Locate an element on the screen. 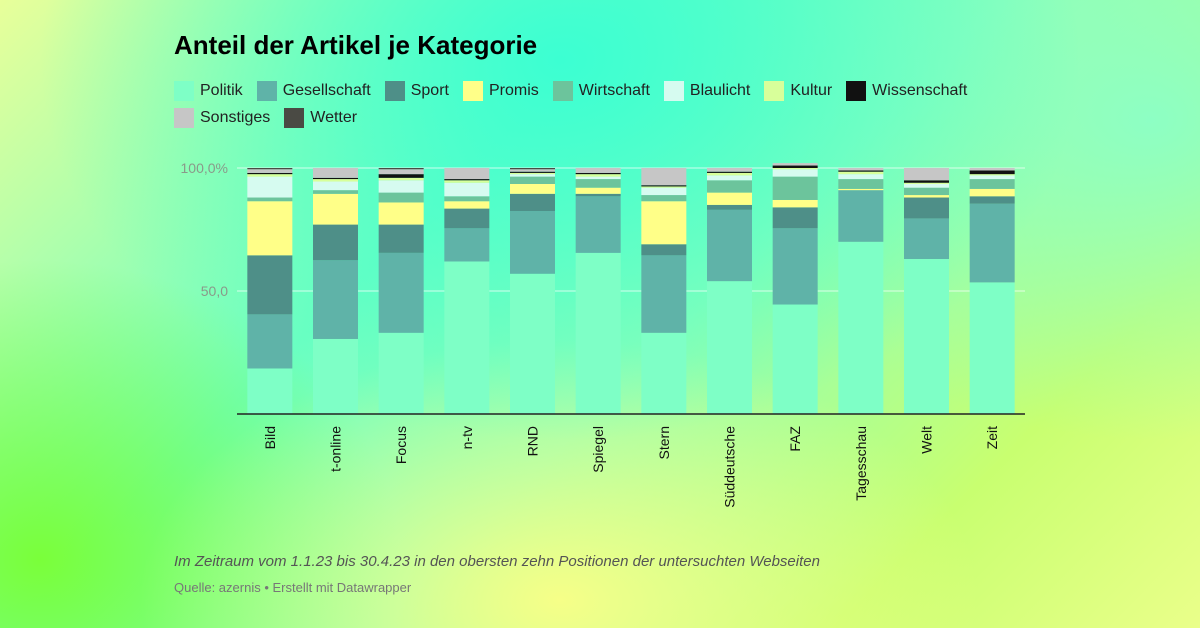  x-tick-label: FAZ is located at coordinates (795, 439).